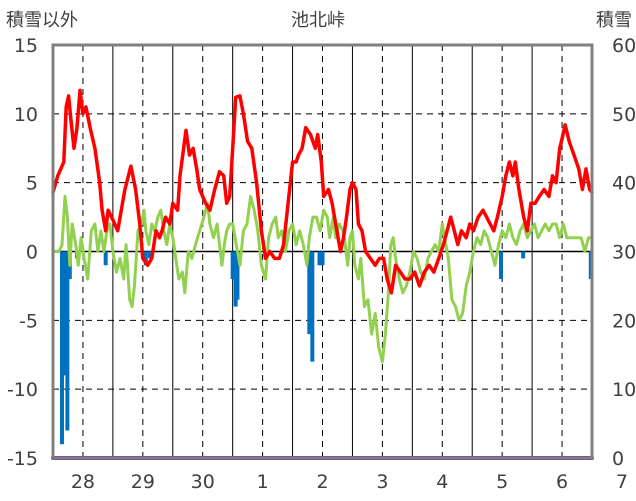 The image size is (636, 501). I want to click on right-tick-label: 30, so click(624, 253).